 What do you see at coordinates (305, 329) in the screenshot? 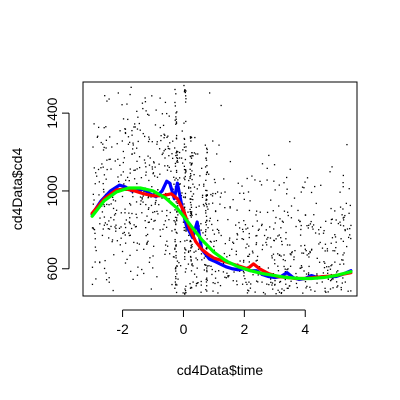
I see `x-tick-label: 4` at bounding box center [305, 329].